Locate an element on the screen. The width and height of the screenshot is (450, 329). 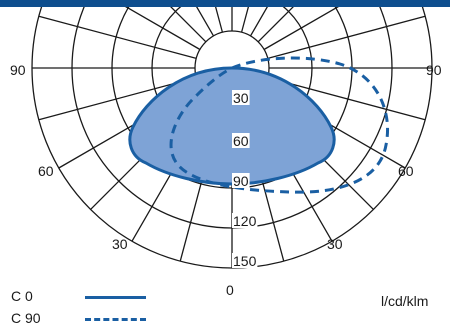
legend-c90-swatch is located at coordinates (115, 319).